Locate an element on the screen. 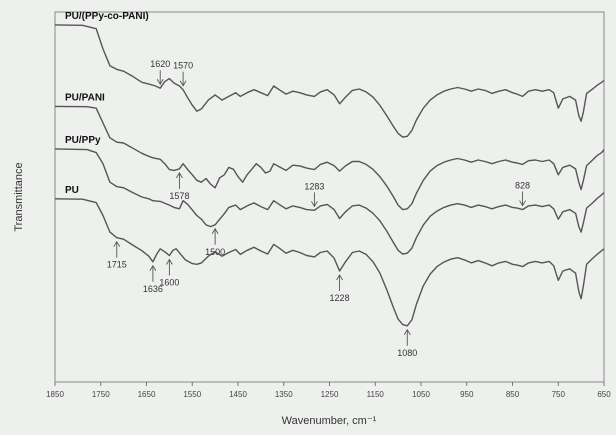  x-tick-label: 750 is located at coordinates (559, 394).